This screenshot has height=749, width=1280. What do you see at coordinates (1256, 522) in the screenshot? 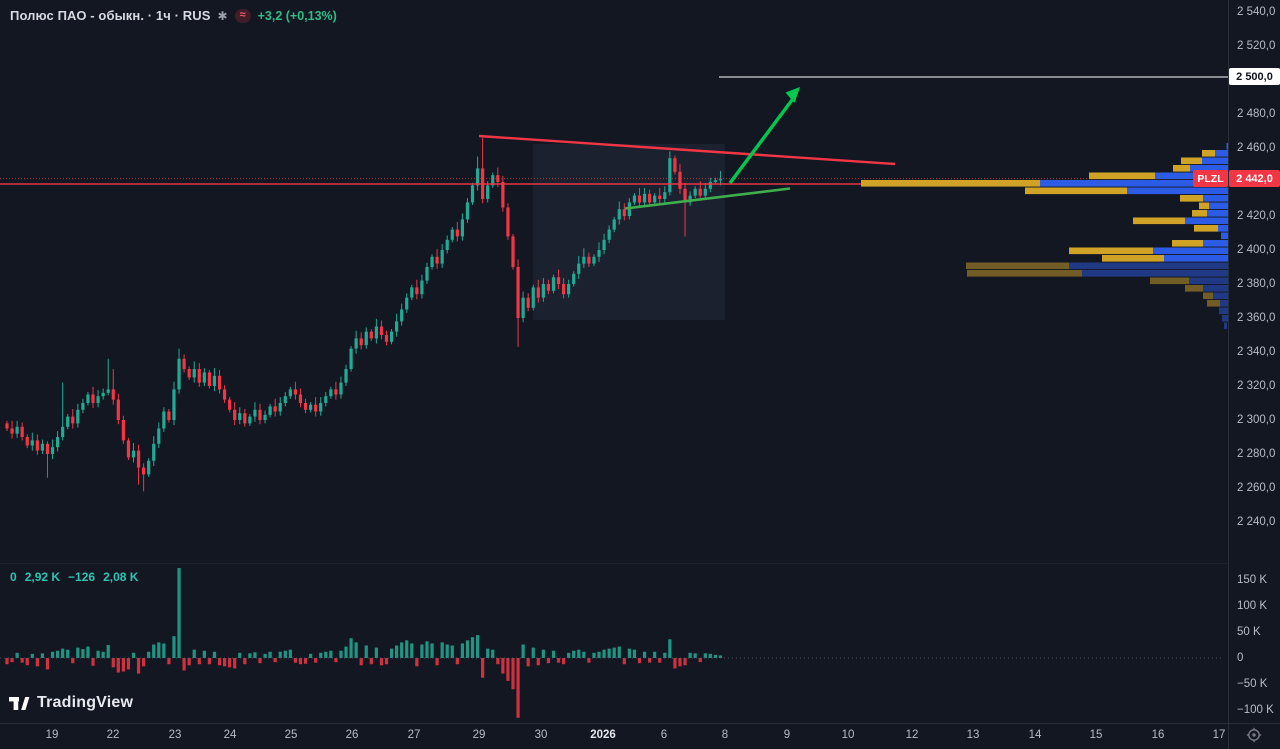
I see `price-tick: 2 240,0` at bounding box center [1256, 522].